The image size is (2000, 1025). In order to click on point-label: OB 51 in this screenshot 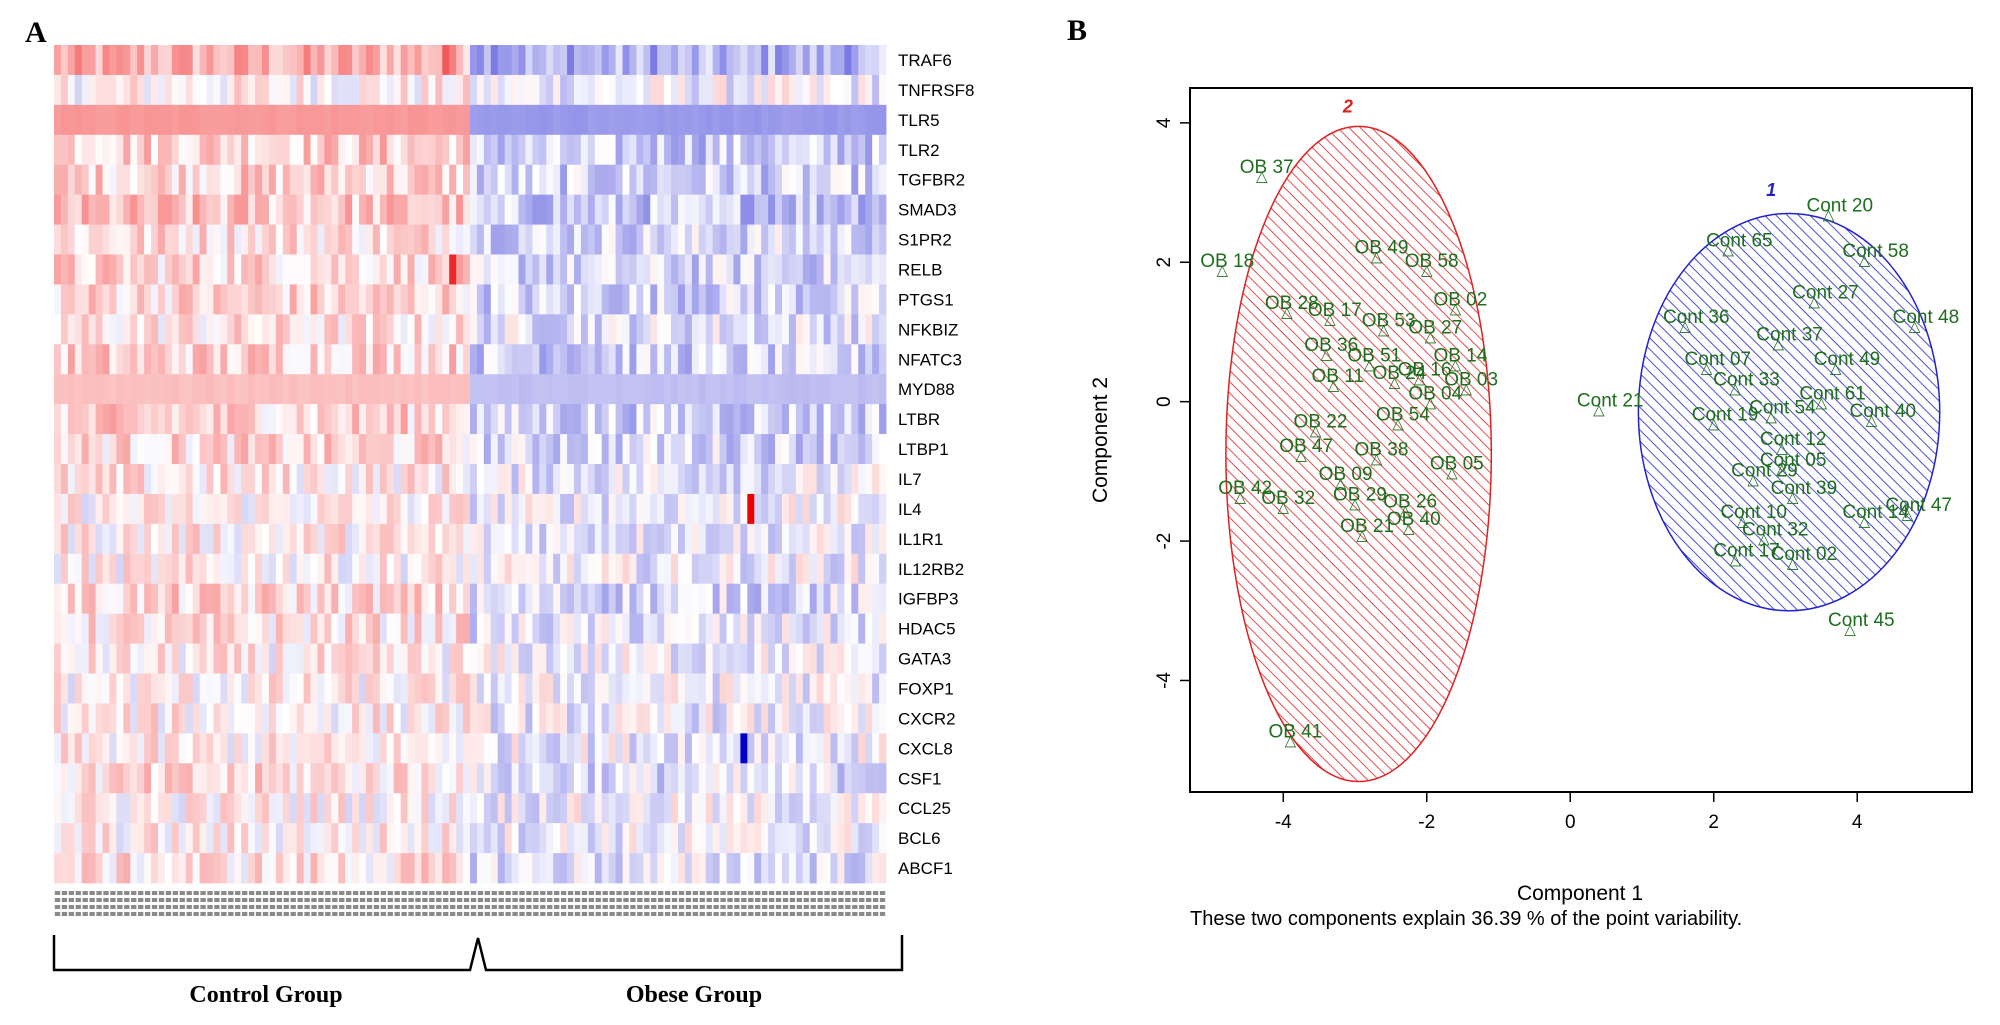, I will do `click(1374, 355)`.